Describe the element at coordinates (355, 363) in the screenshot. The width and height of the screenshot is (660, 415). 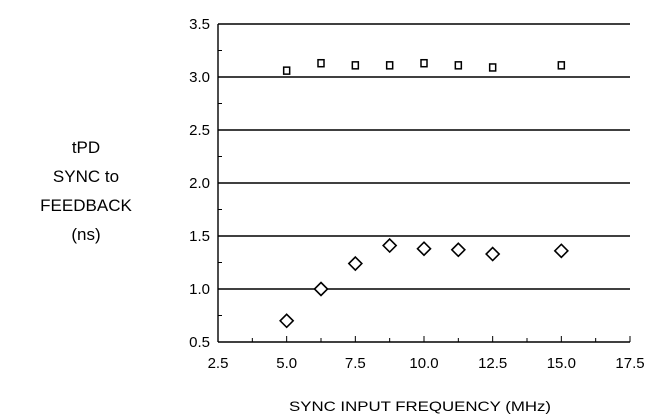
I see `x-tick-label-7.5: 7.5` at that location.